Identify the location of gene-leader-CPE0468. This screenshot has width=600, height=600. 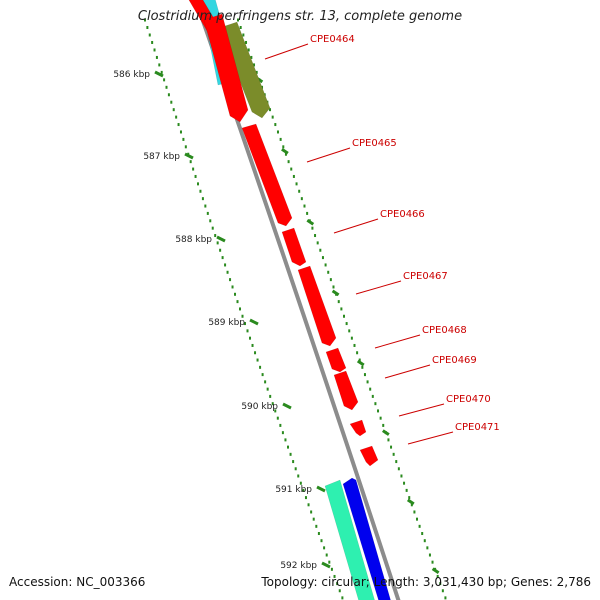
(397, 341).